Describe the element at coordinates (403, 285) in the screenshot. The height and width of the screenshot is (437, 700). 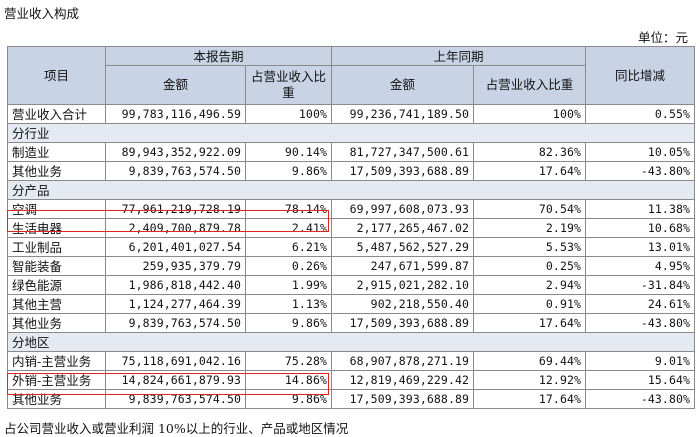
I see `cell-prev-amount: 2,915,021,282.10` at that location.